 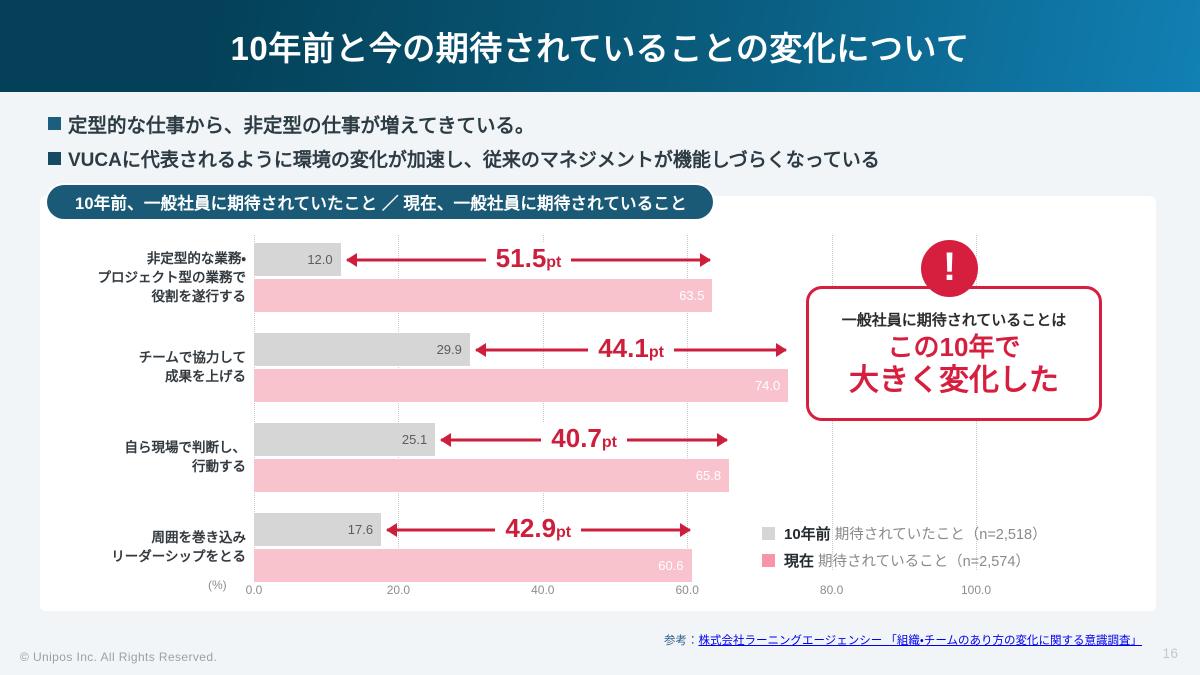 I want to click on bar-value-label: 29.9, so click(x=449, y=349).